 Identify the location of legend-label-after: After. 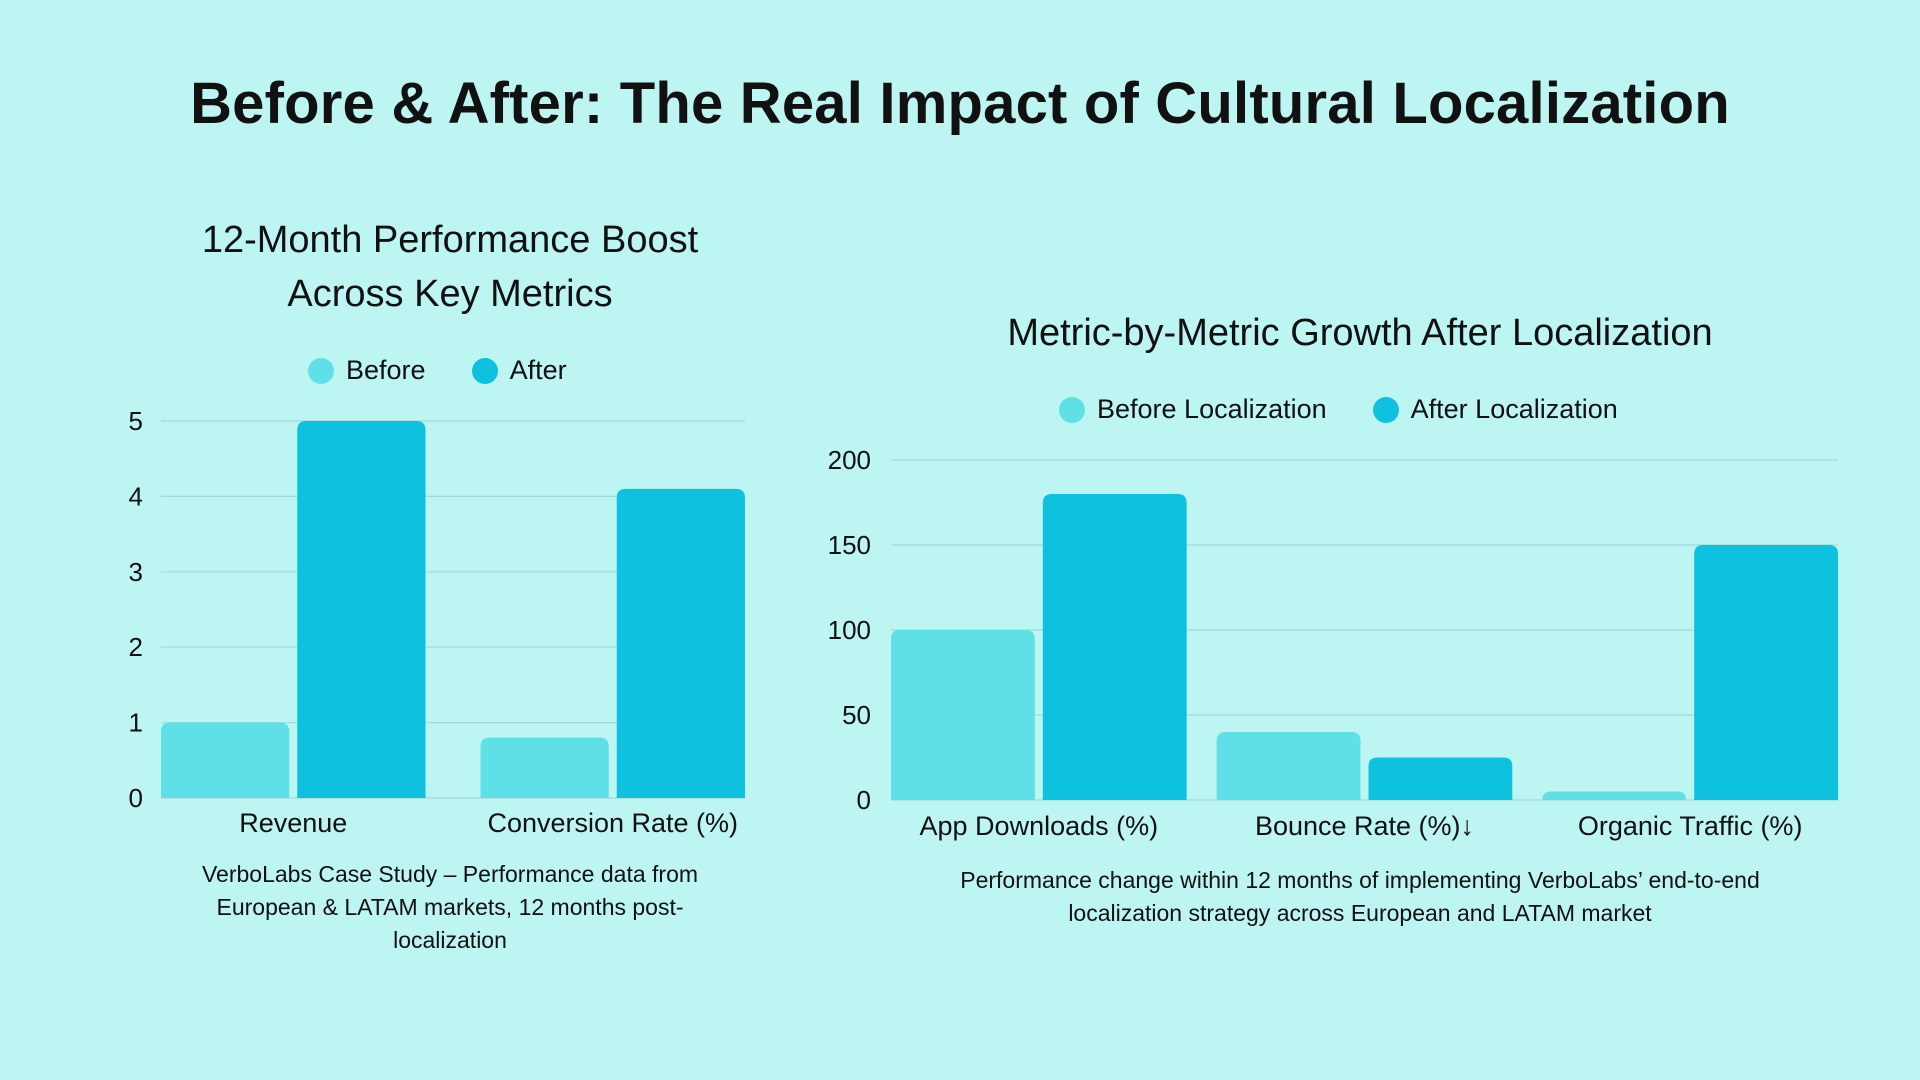
(538, 370).